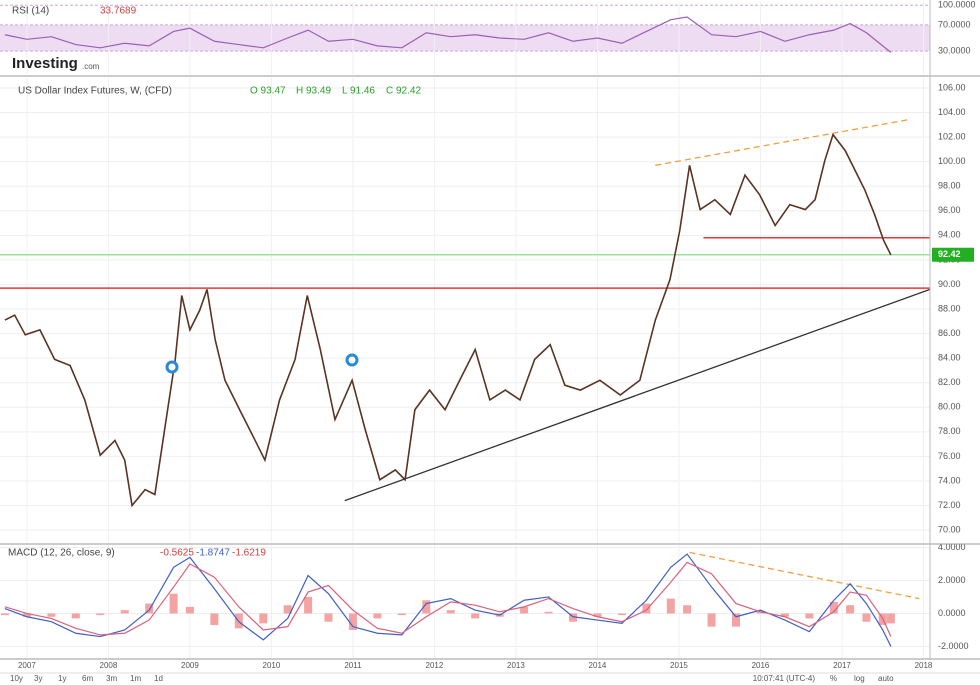  I want to click on clock: 10:07:41 (UTC-4), so click(784, 678).